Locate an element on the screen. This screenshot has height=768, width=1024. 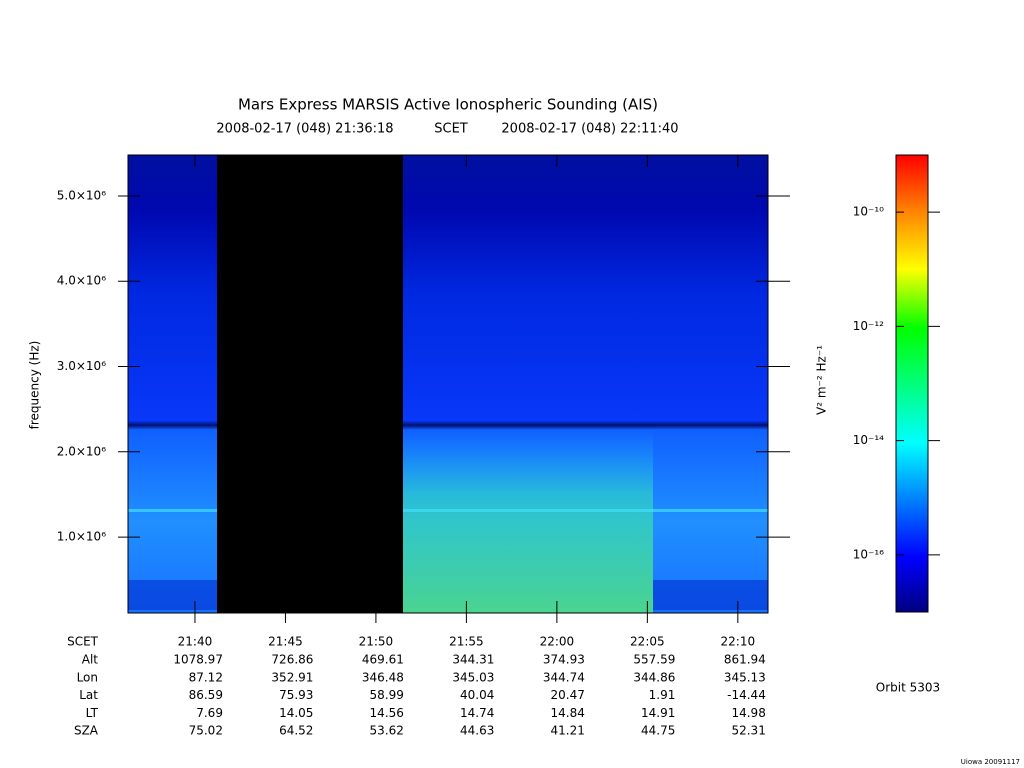
table-value: 40.04 is located at coordinates (477, 695).